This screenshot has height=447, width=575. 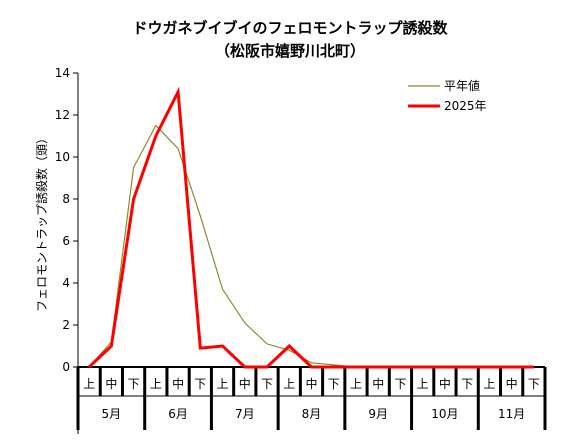 What do you see at coordinates (444, 414) in the screenshot?
I see `x-month-label: 10月` at bounding box center [444, 414].